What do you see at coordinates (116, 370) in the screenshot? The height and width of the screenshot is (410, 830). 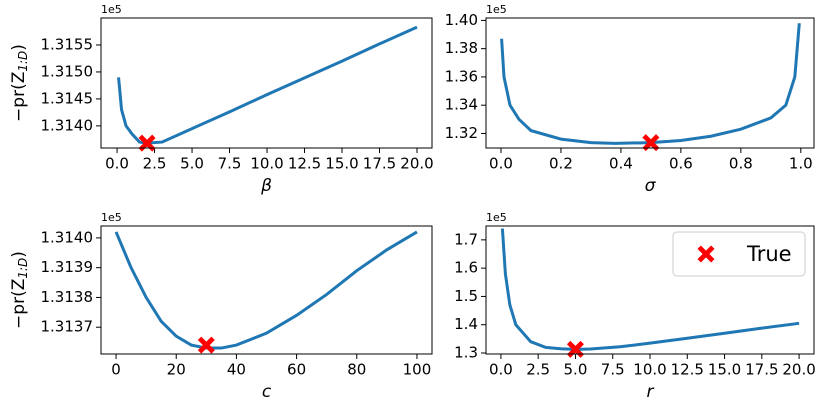 I see `x-tick-label: 0` at bounding box center [116, 370].